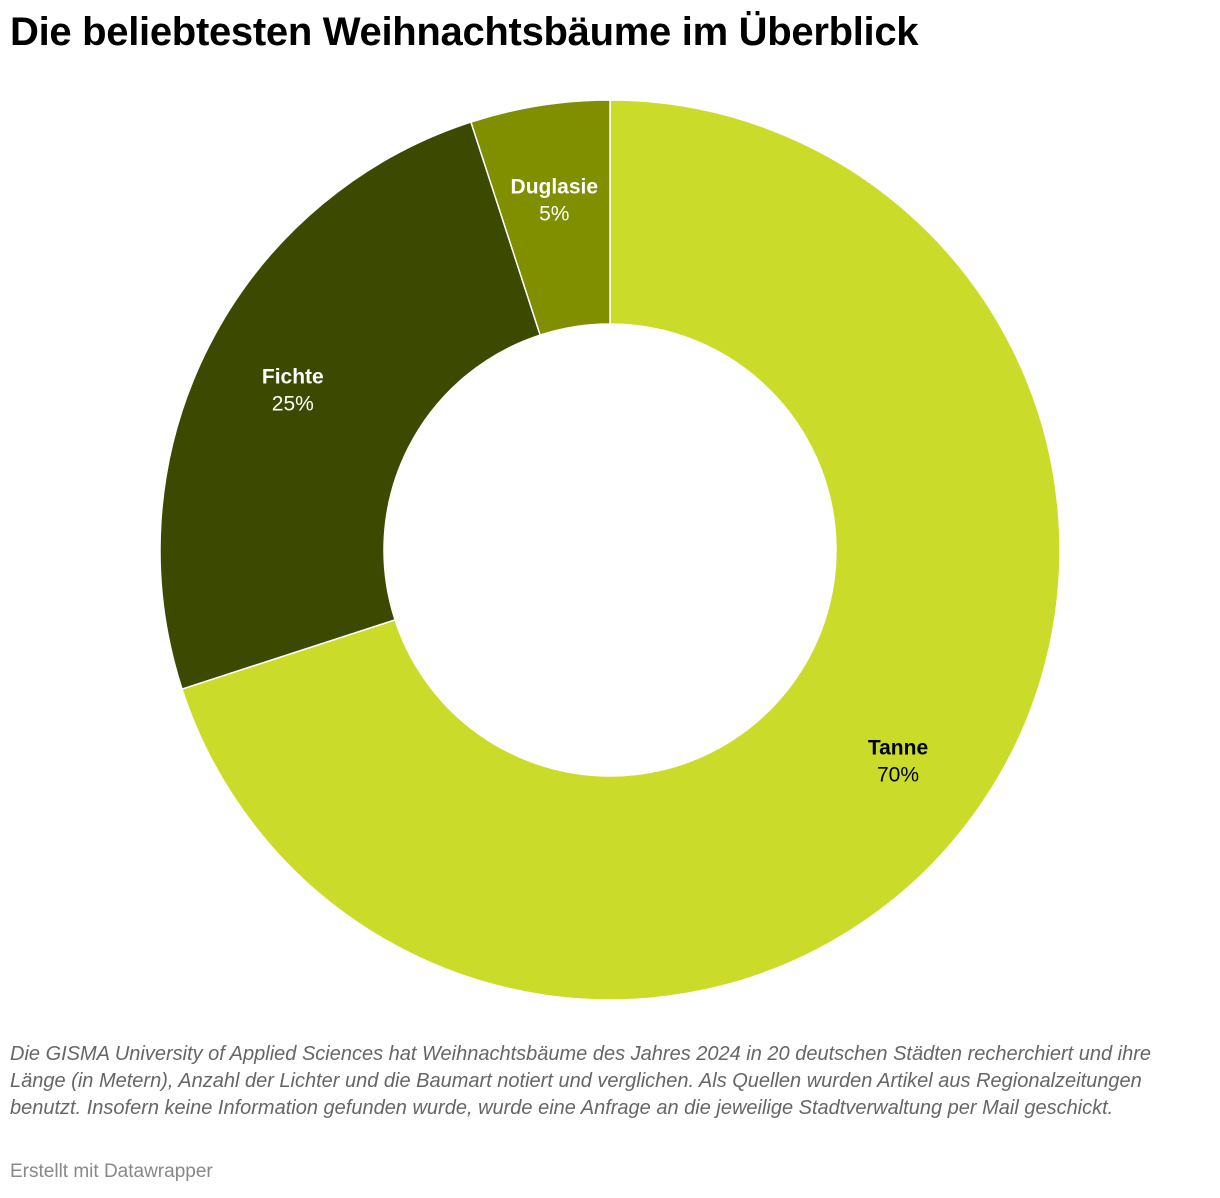 This screenshot has width=1220, height=1198. What do you see at coordinates (554, 213) in the screenshot?
I see `slice-value-duglasie: 5%` at bounding box center [554, 213].